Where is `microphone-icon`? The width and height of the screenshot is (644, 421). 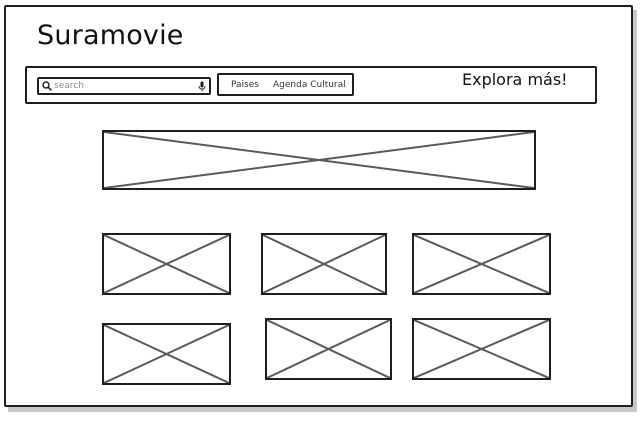
microphone-icon is located at coordinates (202, 86).